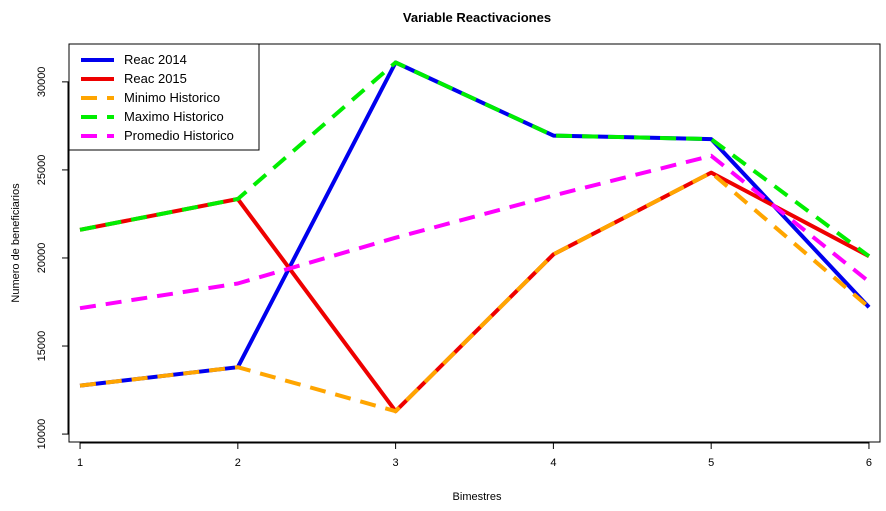 This screenshot has height=511, width=886. I want to click on y-axis-label: Numero de beneficiarios, so click(16, 243).